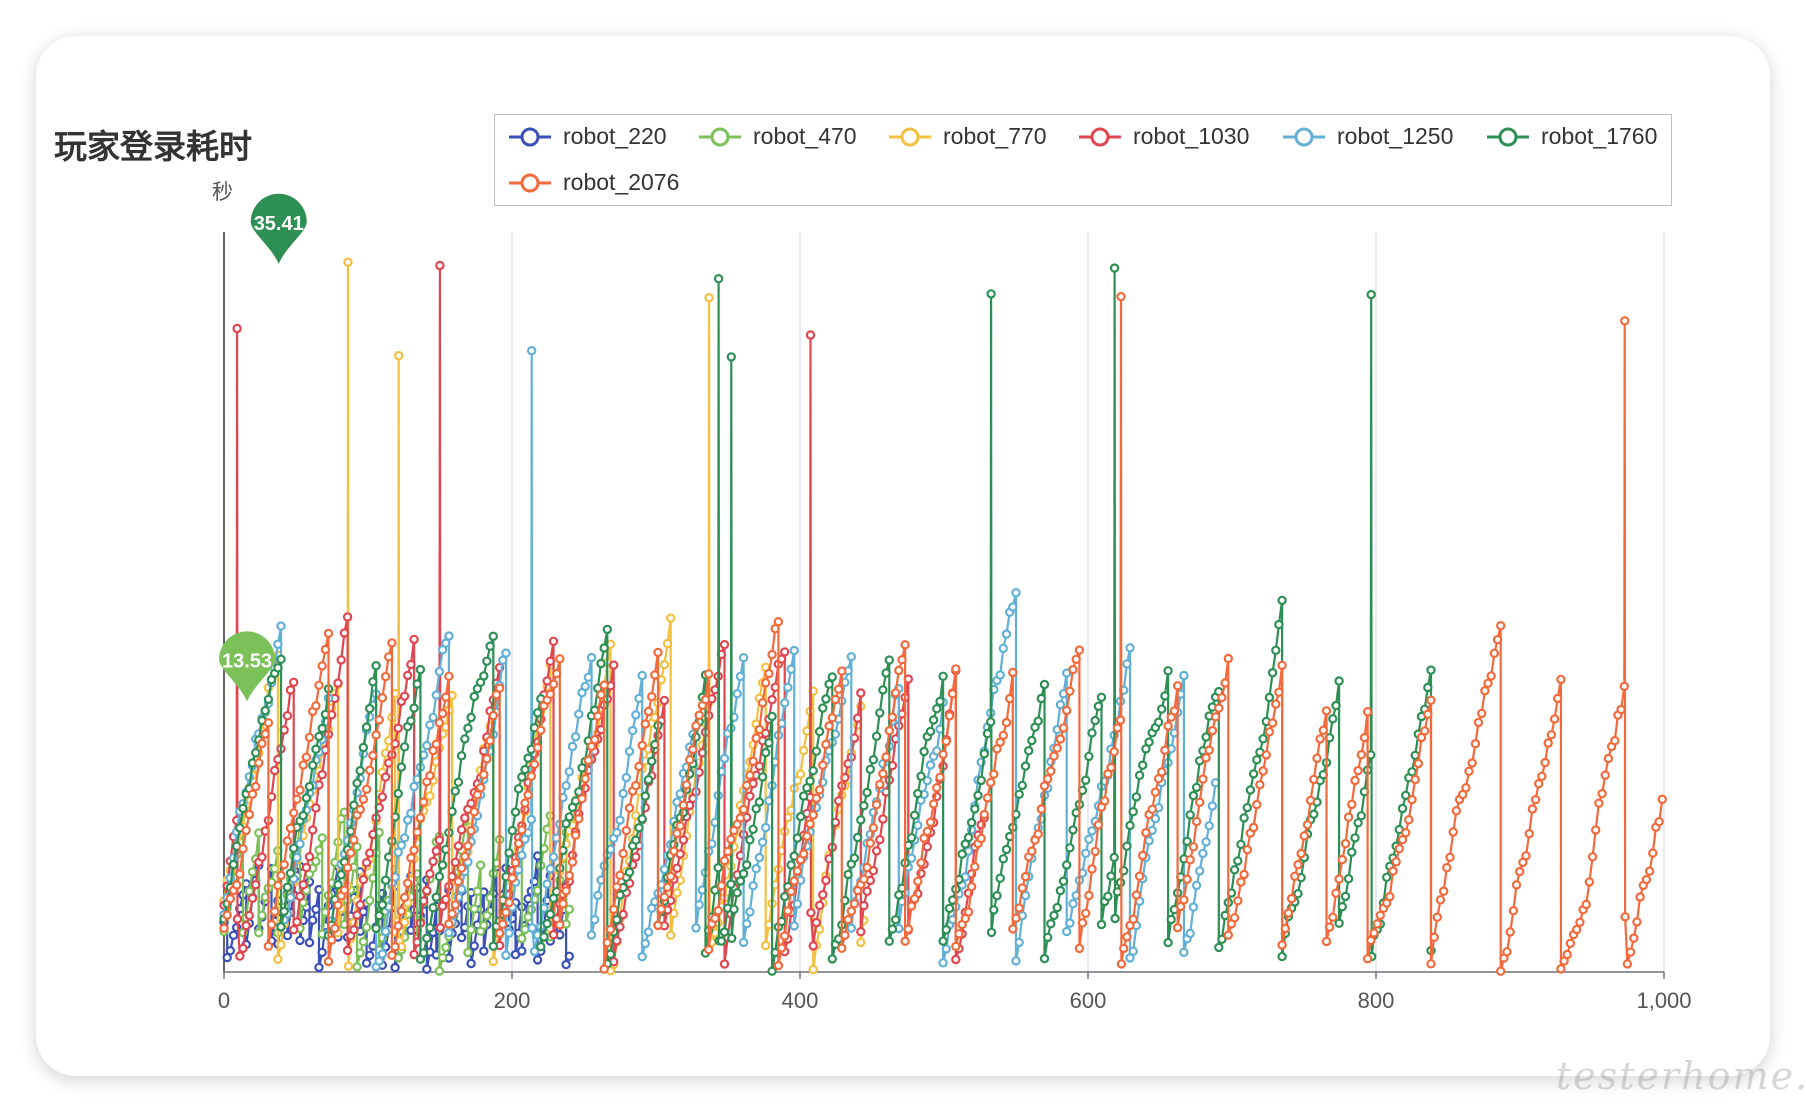 The width and height of the screenshot is (1806, 1114). What do you see at coordinates (1367, 136) in the screenshot?
I see `legend-item-robot-1250: robot_1250` at bounding box center [1367, 136].